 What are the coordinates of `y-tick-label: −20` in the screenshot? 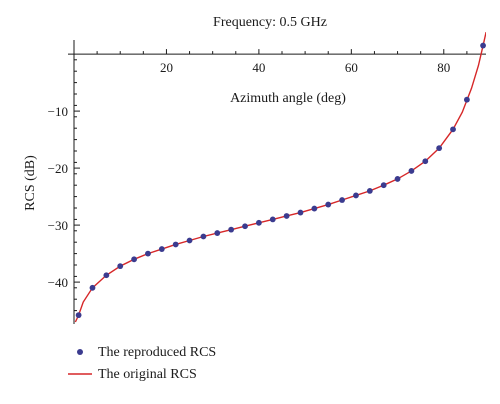 It's located at (58, 168).